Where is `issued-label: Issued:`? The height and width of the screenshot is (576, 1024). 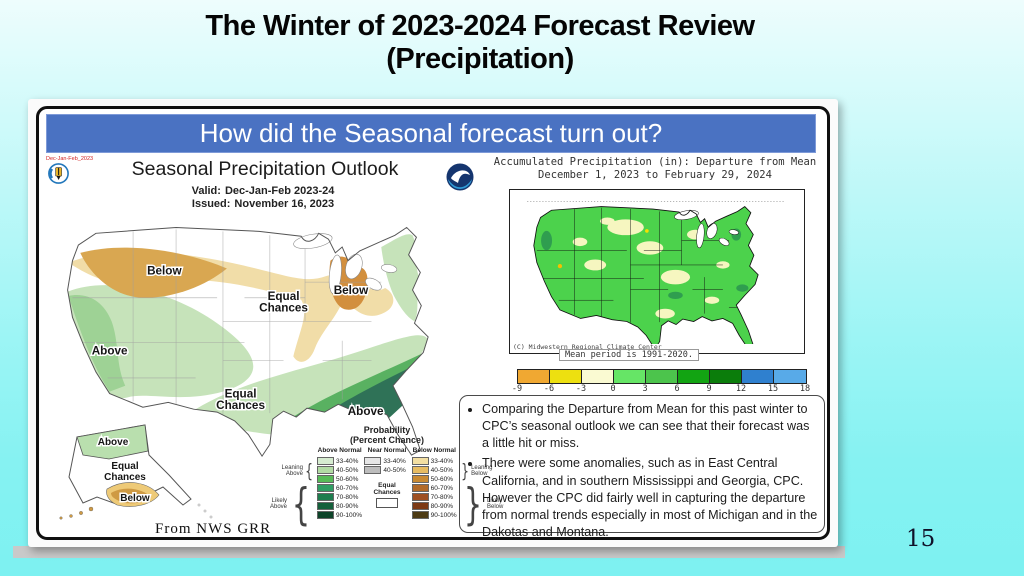 issued-label: Issued: is located at coordinates (211, 204).